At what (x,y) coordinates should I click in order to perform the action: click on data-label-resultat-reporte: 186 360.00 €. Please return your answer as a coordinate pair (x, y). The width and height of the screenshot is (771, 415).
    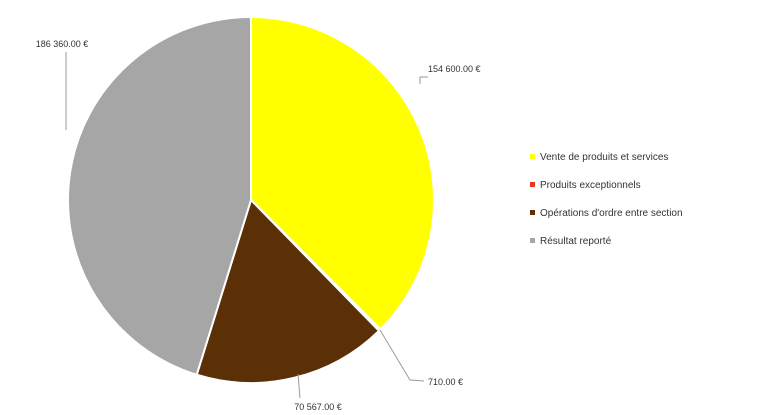
    Looking at the image, I should click on (62, 44).